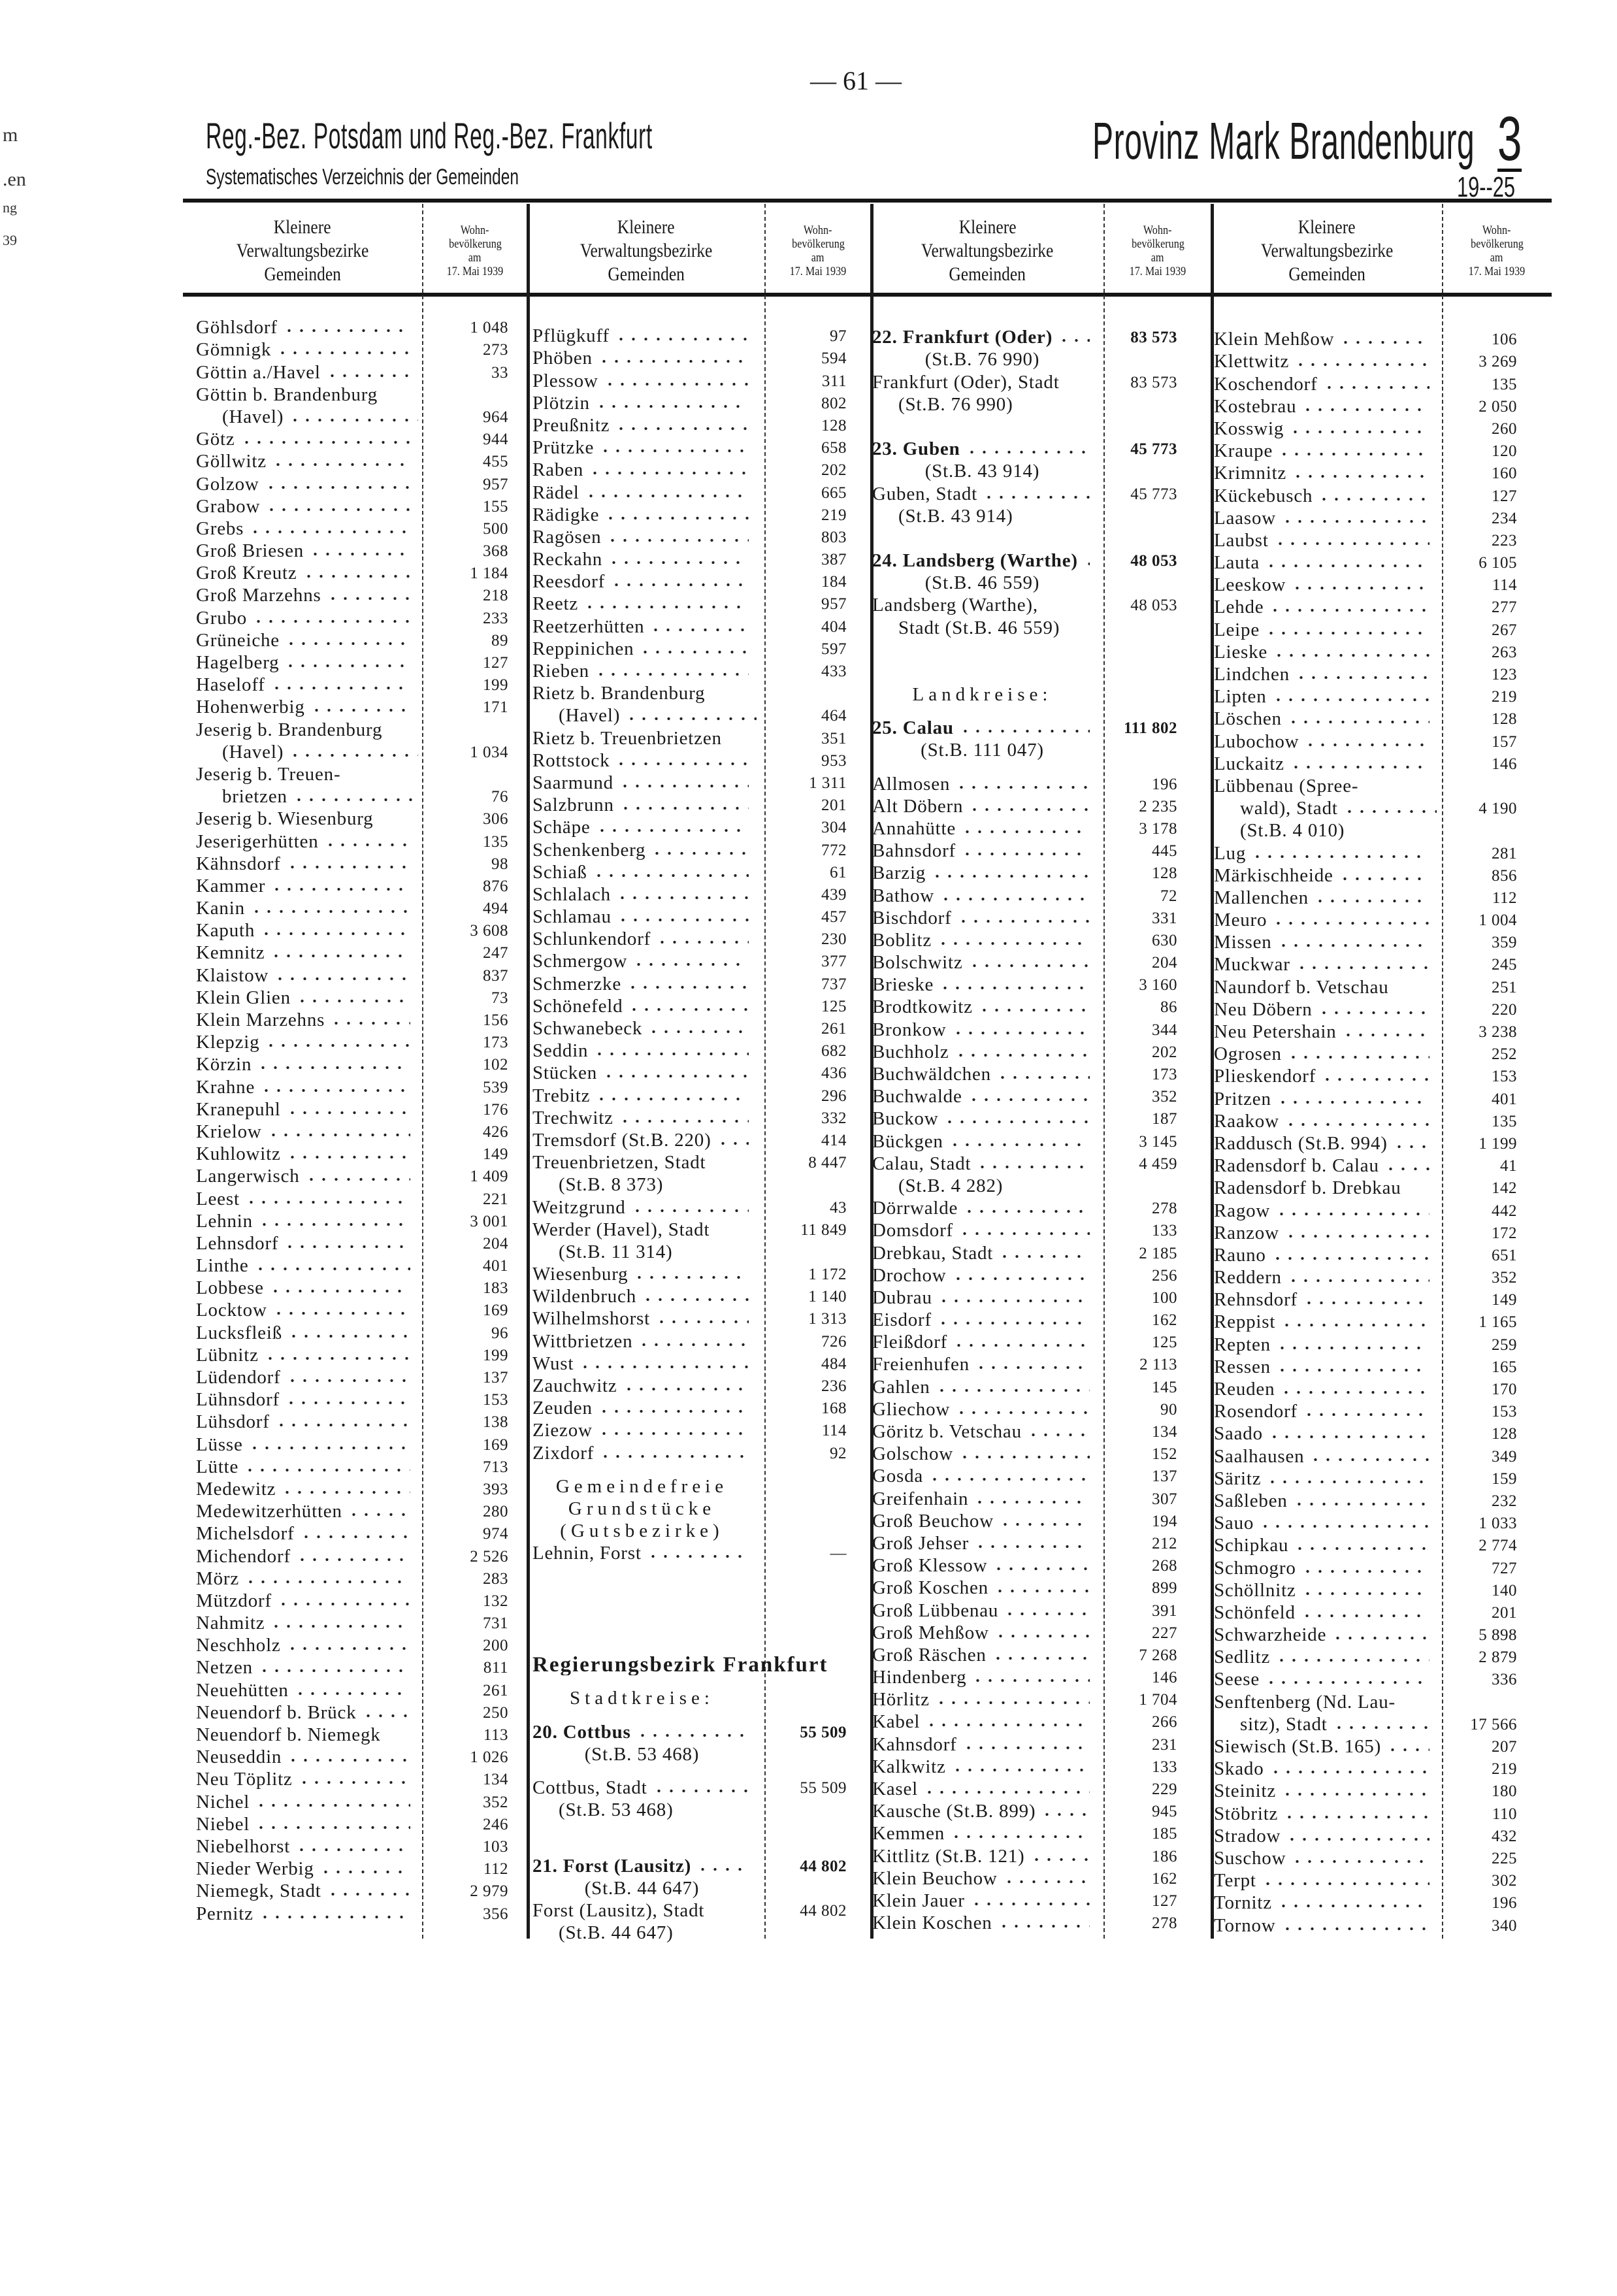  I want to click on population-value: 202, so click(834, 470).